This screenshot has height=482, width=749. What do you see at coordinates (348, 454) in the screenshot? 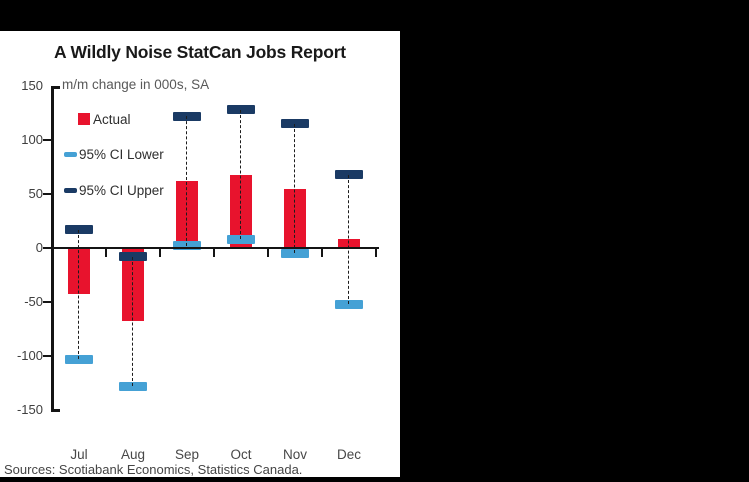
I see `x-tick-label-dec: Dec` at bounding box center [348, 454].